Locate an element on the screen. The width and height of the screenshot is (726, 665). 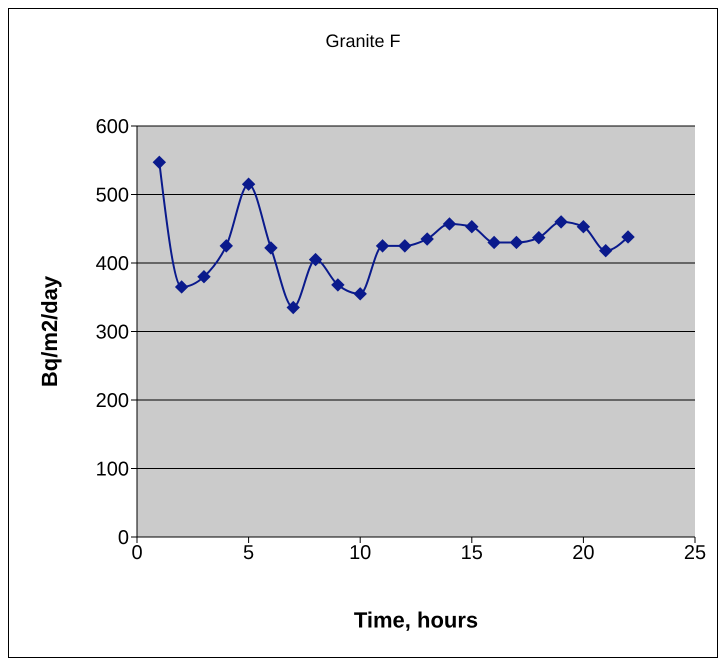
chart-title: Granite F is located at coordinates (363, 41).